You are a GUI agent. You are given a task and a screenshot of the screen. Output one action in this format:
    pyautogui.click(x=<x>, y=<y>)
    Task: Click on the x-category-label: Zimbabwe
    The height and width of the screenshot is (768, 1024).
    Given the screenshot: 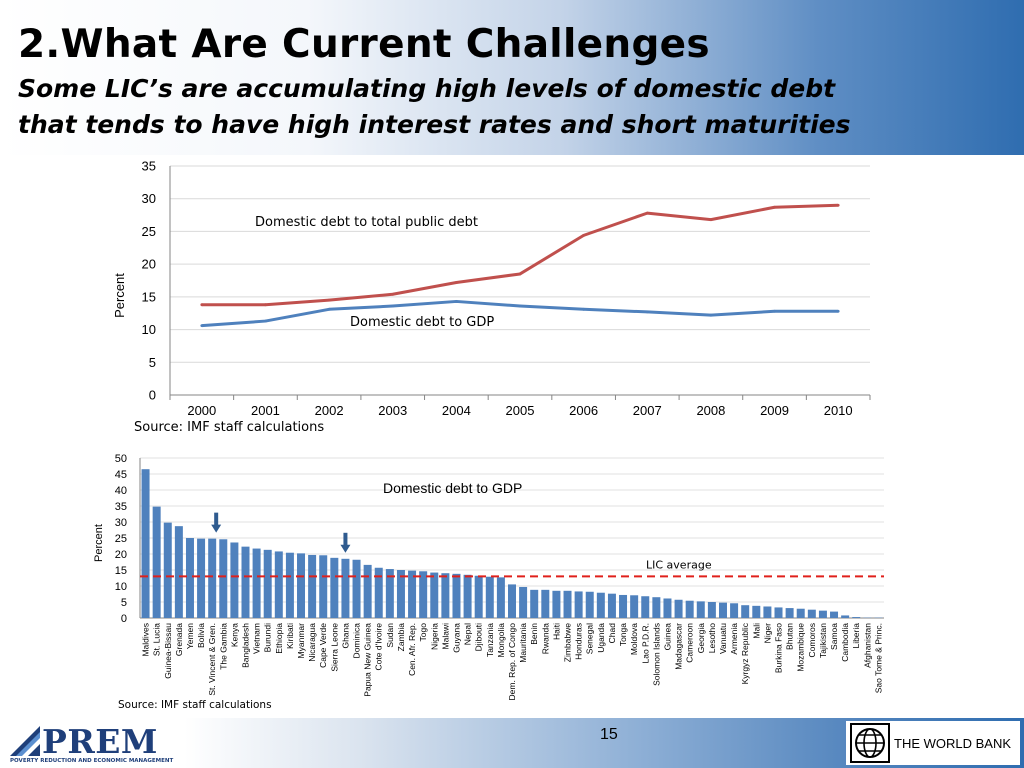 What is the action you would take?
    pyautogui.click(x=568, y=642)
    